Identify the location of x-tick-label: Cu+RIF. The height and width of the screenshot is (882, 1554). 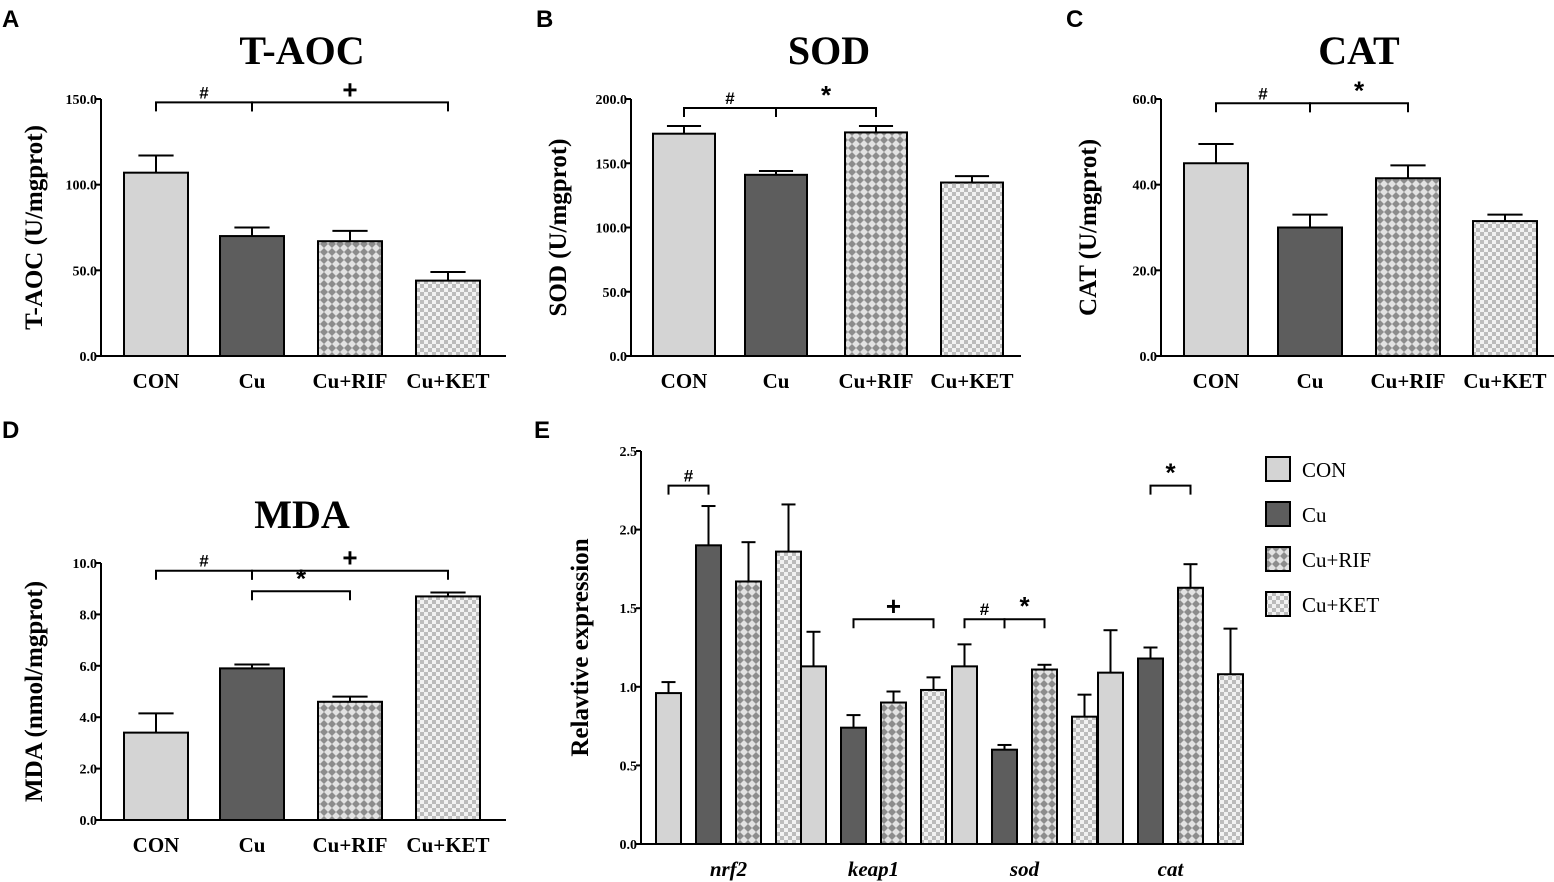
(350, 845).